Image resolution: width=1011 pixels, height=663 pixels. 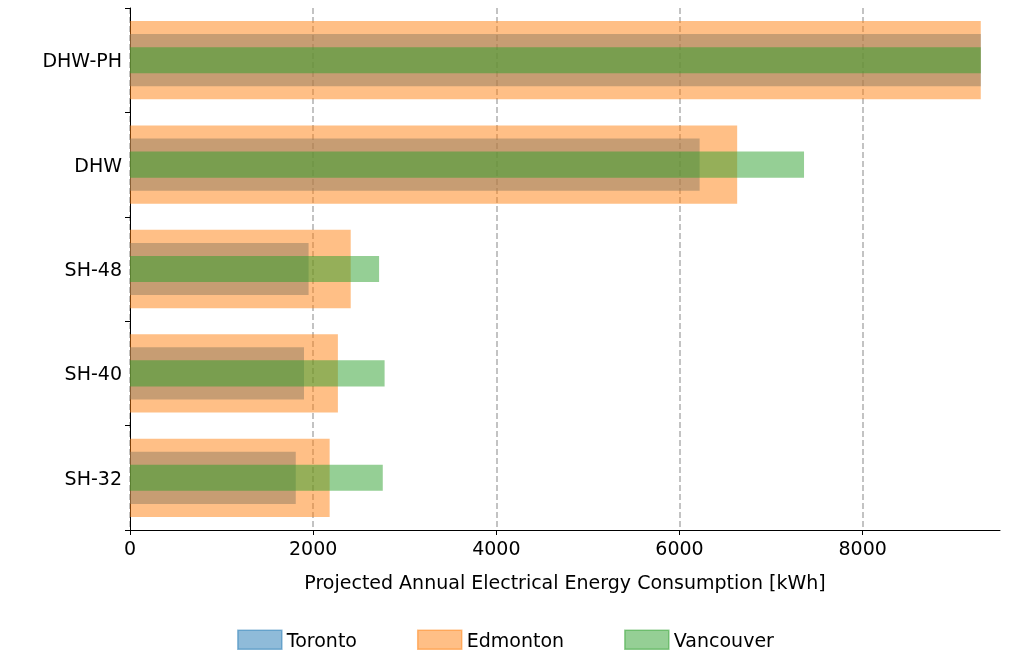 What do you see at coordinates (862, 547) in the screenshot?
I see `x-tick-label: 8000` at bounding box center [862, 547].